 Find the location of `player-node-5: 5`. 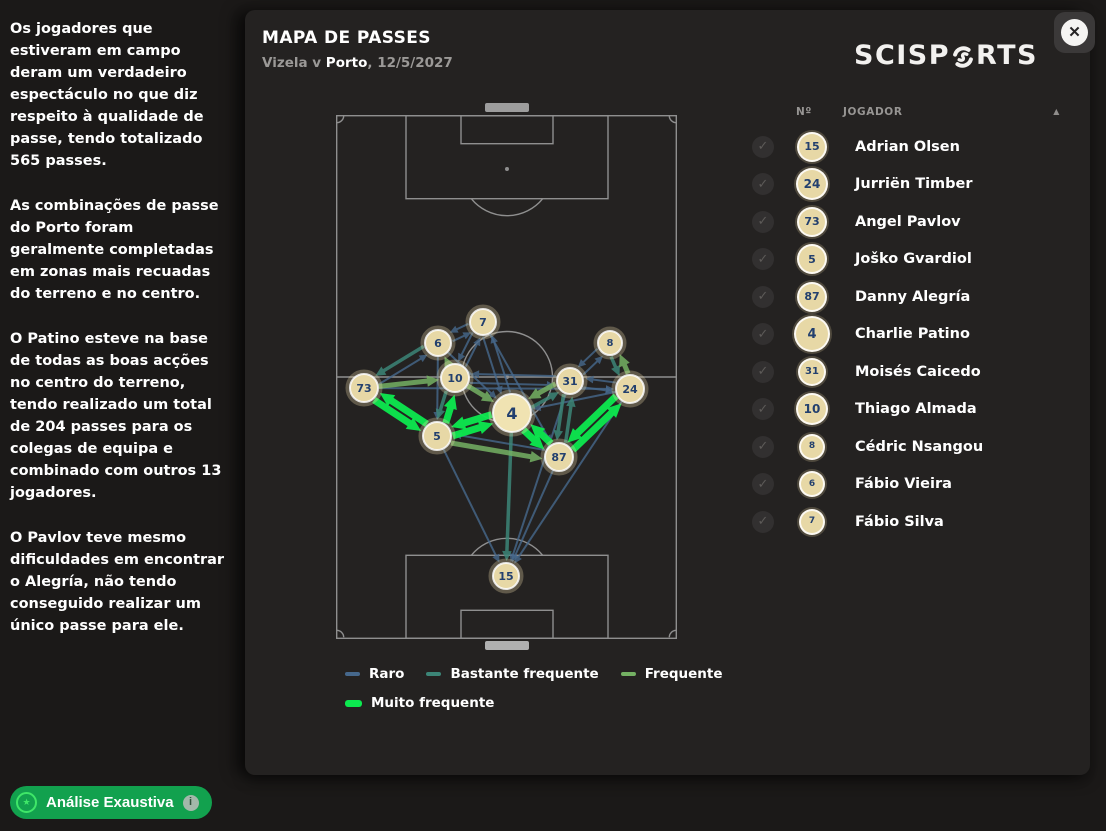

player-node-5: 5 is located at coordinates (437, 436).